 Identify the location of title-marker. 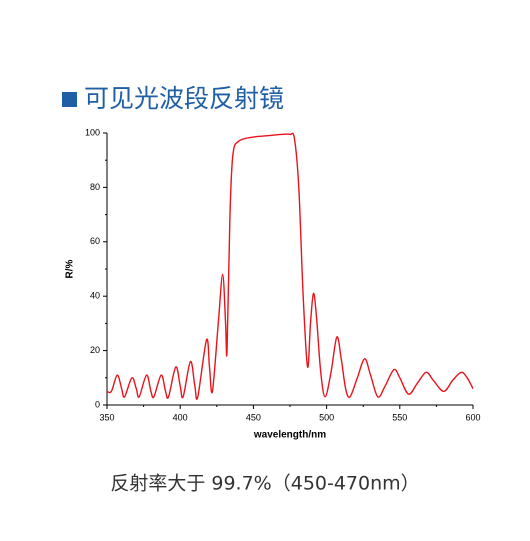
(69, 99).